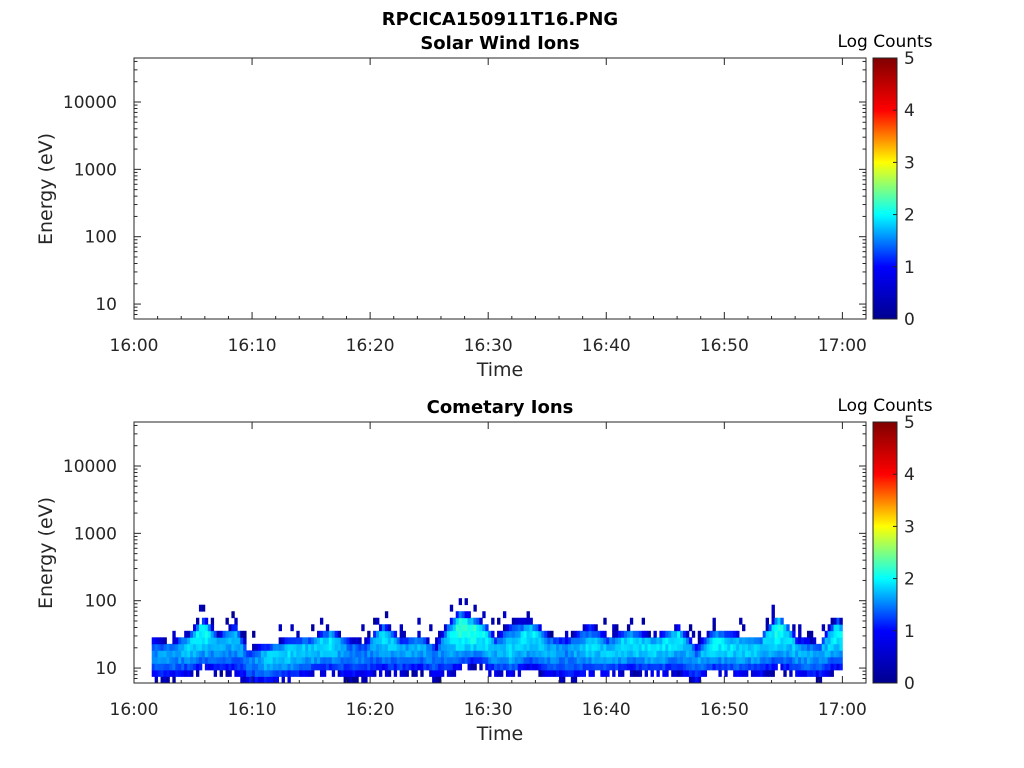 The height and width of the screenshot is (768, 1024). Describe the element at coordinates (500, 407) in the screenshot. I see `cometary-title: Cometary Ions` at that location.